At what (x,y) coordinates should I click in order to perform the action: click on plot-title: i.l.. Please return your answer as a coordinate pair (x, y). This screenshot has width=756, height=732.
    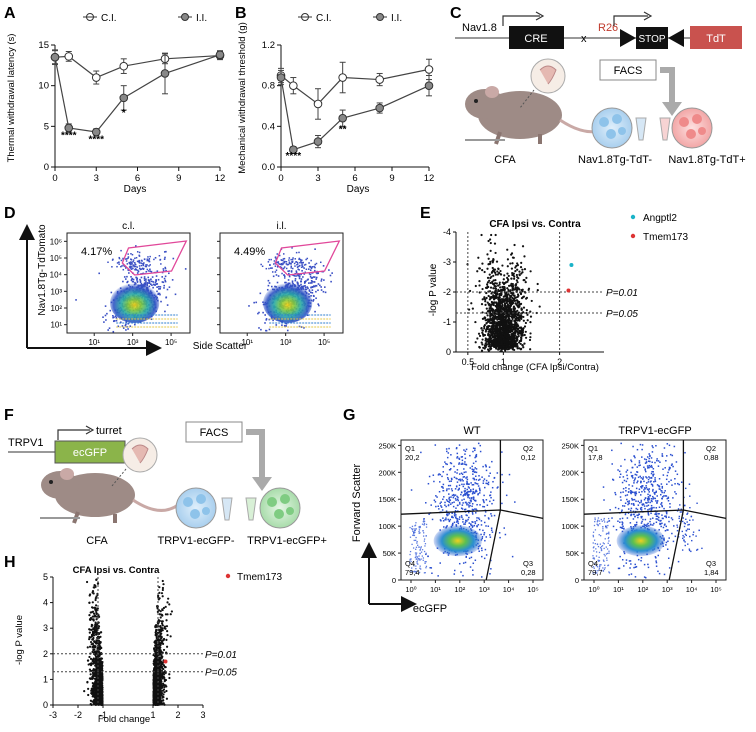
    Looking at the image, I should click on (282, 226).